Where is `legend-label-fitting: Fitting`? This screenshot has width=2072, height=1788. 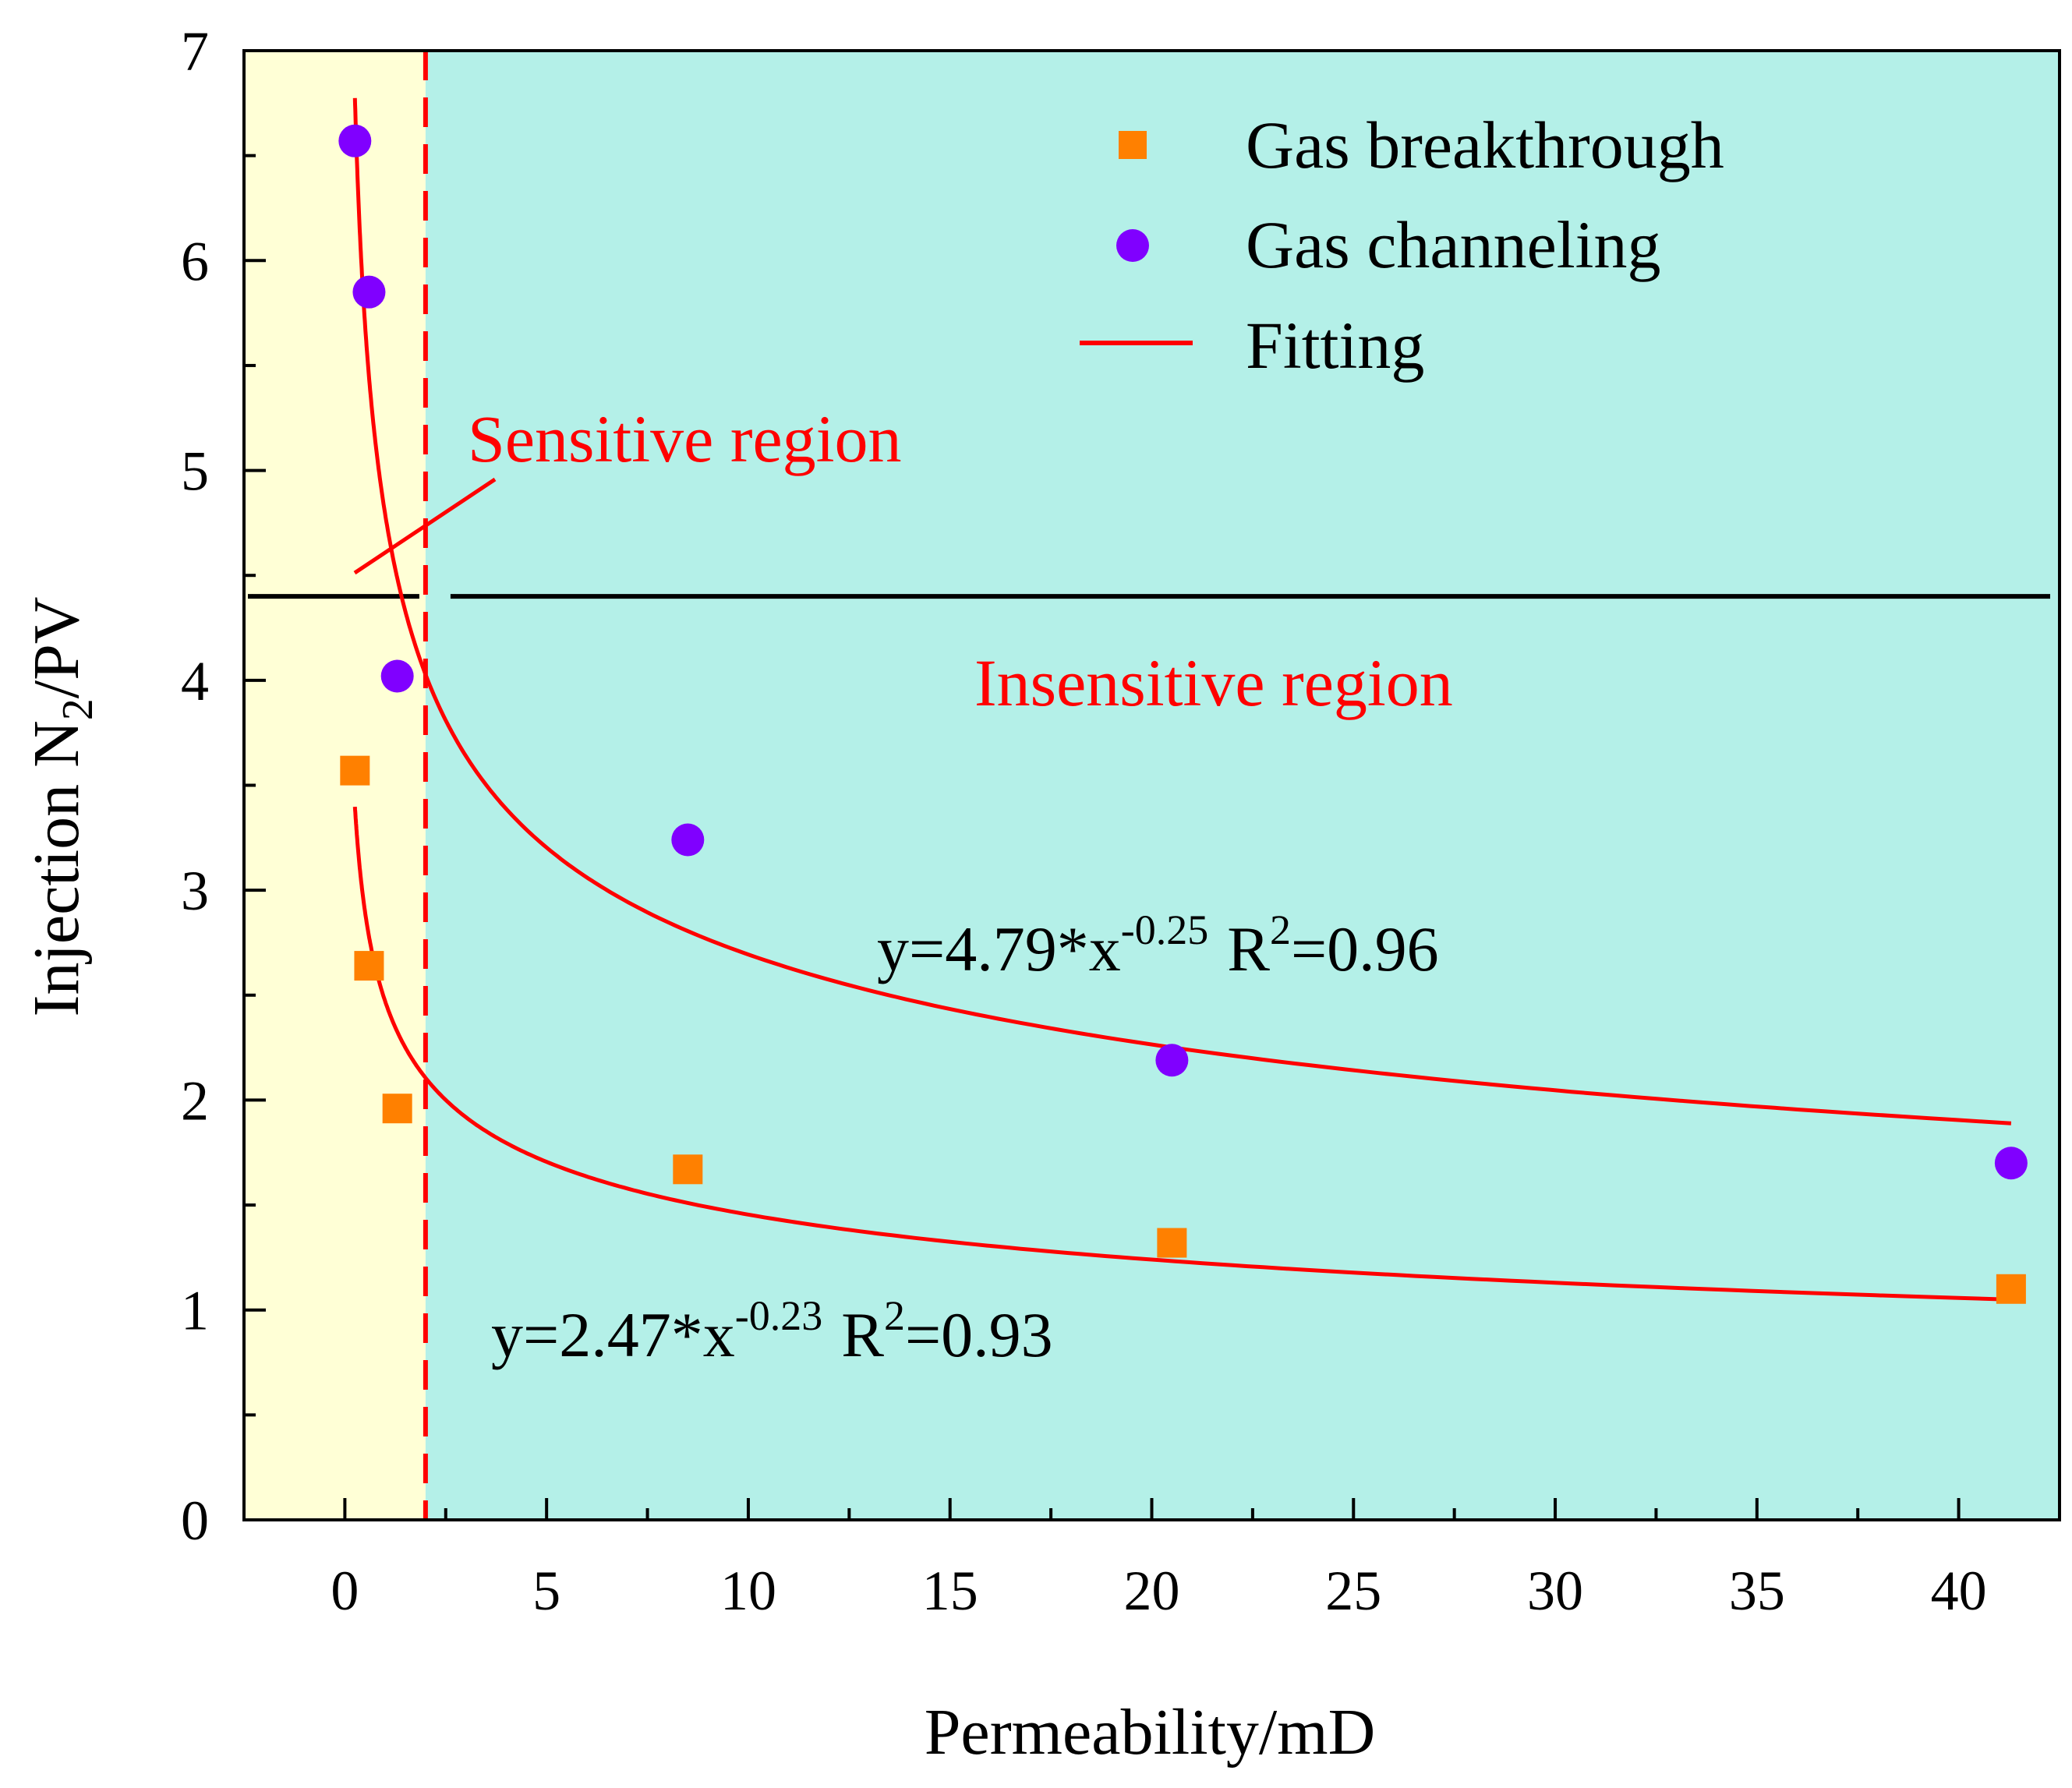 legend-label-fitting: Fitting is located at coordinates (1335, 345).